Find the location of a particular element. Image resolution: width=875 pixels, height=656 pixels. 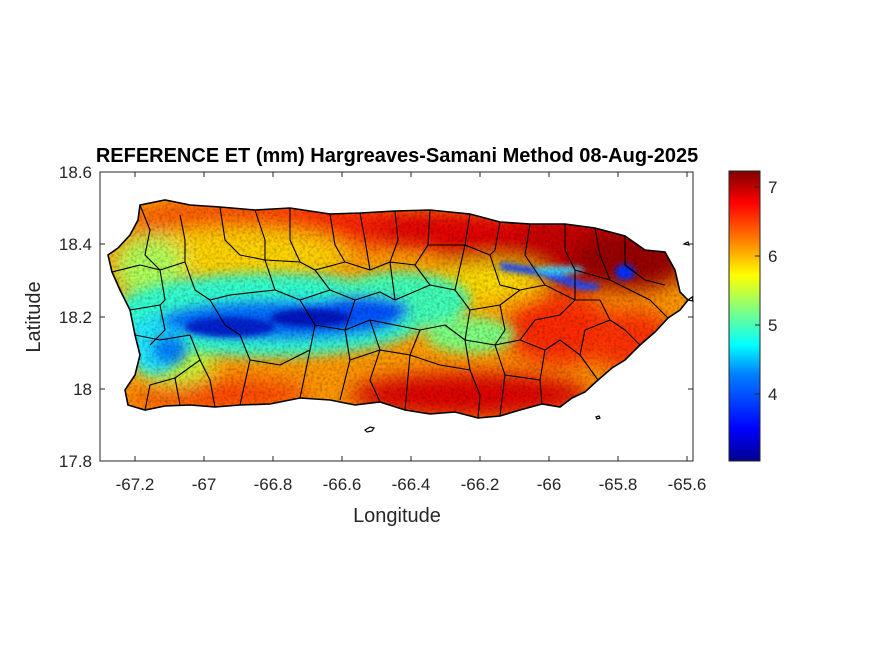

y-axis-label: Latitude is located at coordinates (34, 316).